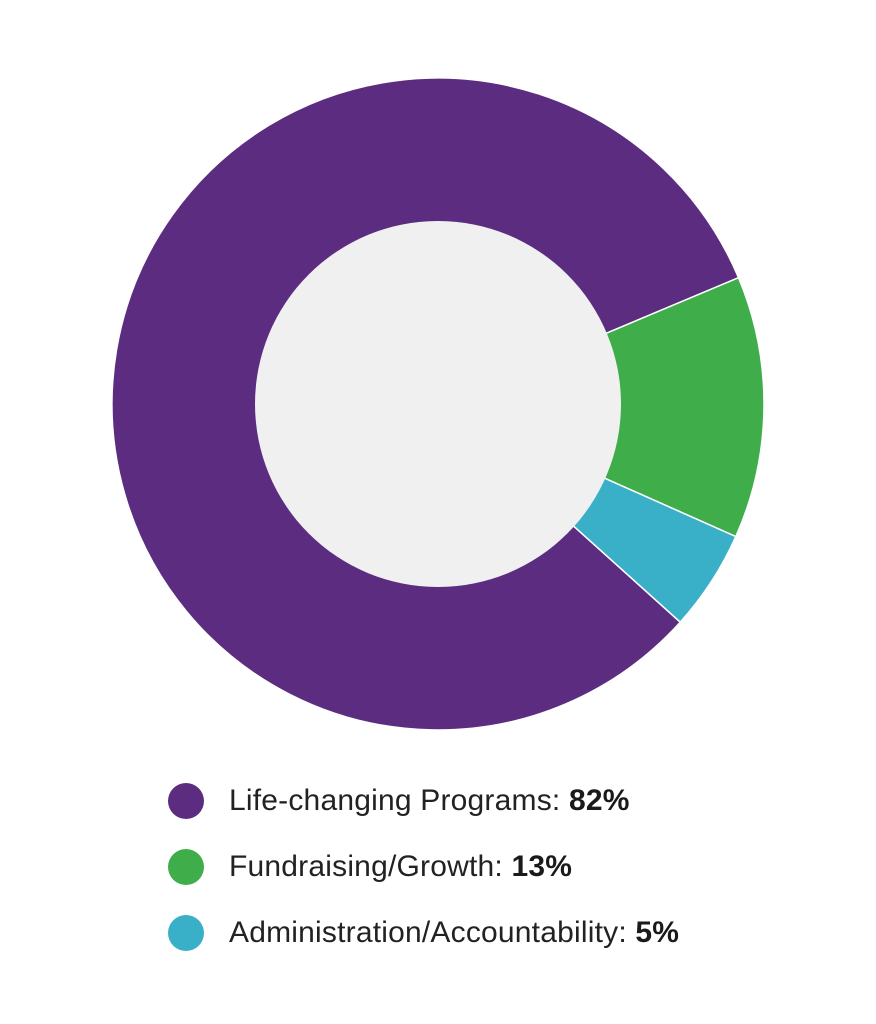 This screenshot has height=1024, width=876. I want to click on legend-item-administration: Administration/Accountability: 5%, so click(508, 933).